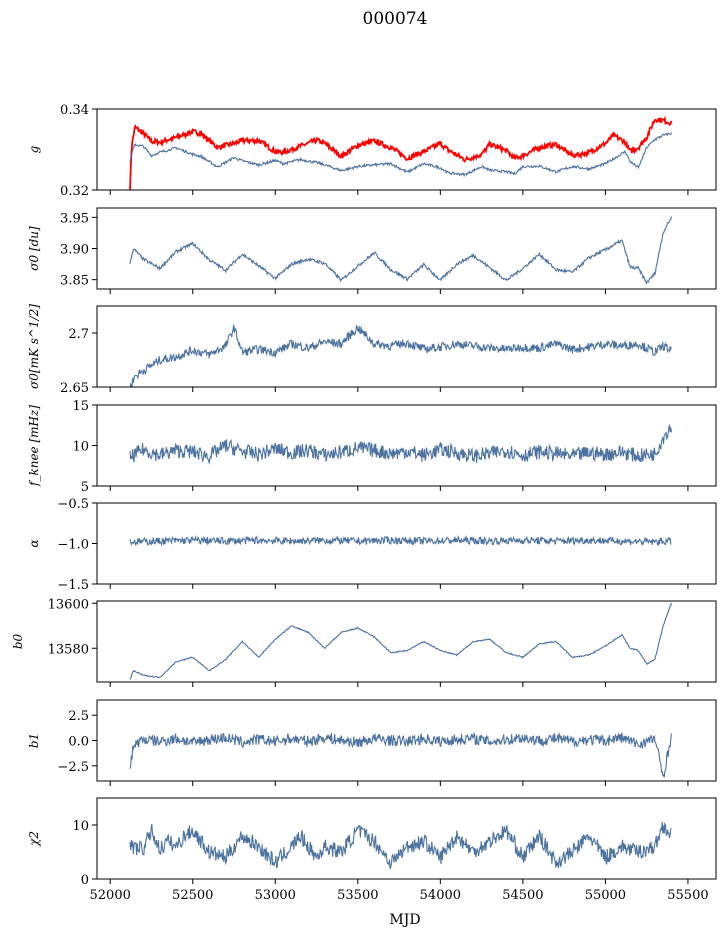 The height and width of the screenshot is (936, 725). I want to click on panel-7: −2.5 0.0 2.5 b1, so click(372, 742).